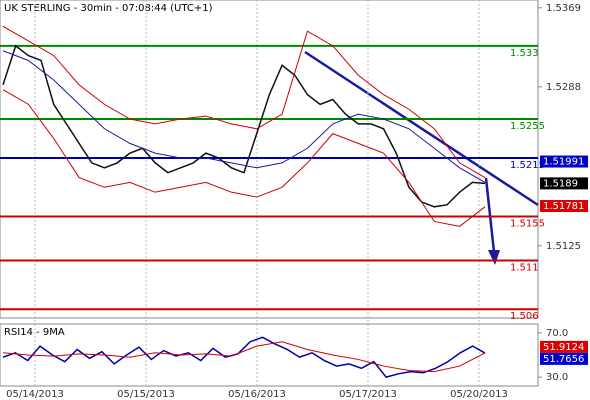 This screenshot has width=590, height=400. Describe the element at coordinates (490, 215) in the screenshot. I see `arrow` at that location.